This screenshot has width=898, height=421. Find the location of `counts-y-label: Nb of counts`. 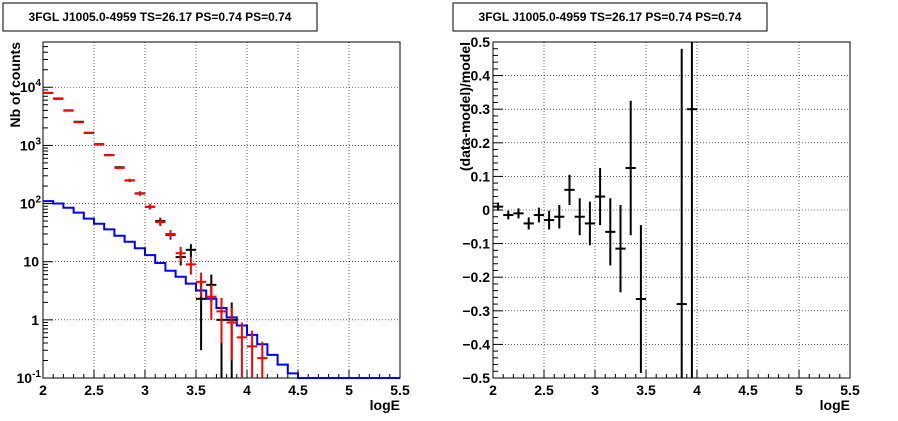

counts-y-label: Nb of counts is located at coordinates (15, 85).